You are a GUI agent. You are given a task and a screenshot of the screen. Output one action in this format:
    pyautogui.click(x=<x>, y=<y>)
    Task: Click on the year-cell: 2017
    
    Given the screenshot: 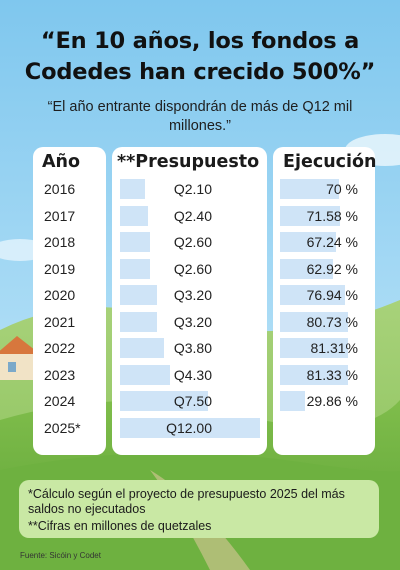 What is the action you would take?
    pyautogui.click(x=60, y=215)
    